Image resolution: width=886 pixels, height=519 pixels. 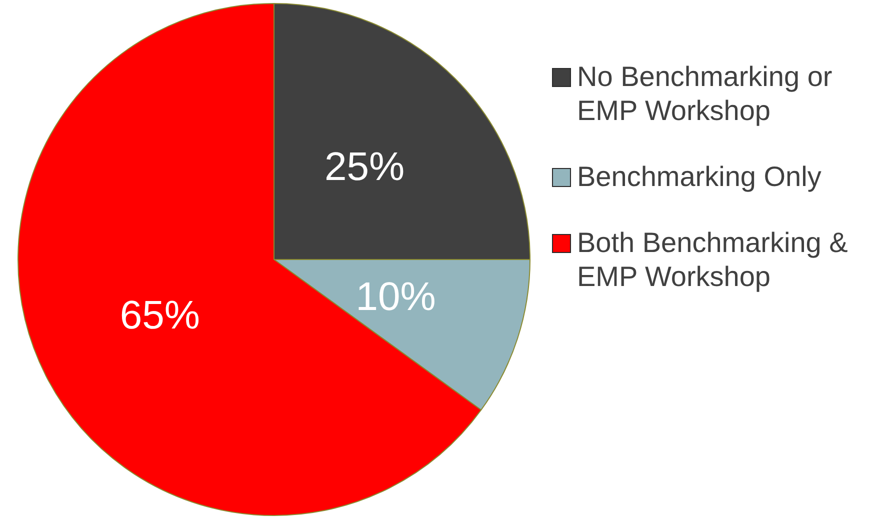 What do you see at coordinates (396, 297) in the screenshot?
I see `data-label: 10%` at bounding box center [396, 297].